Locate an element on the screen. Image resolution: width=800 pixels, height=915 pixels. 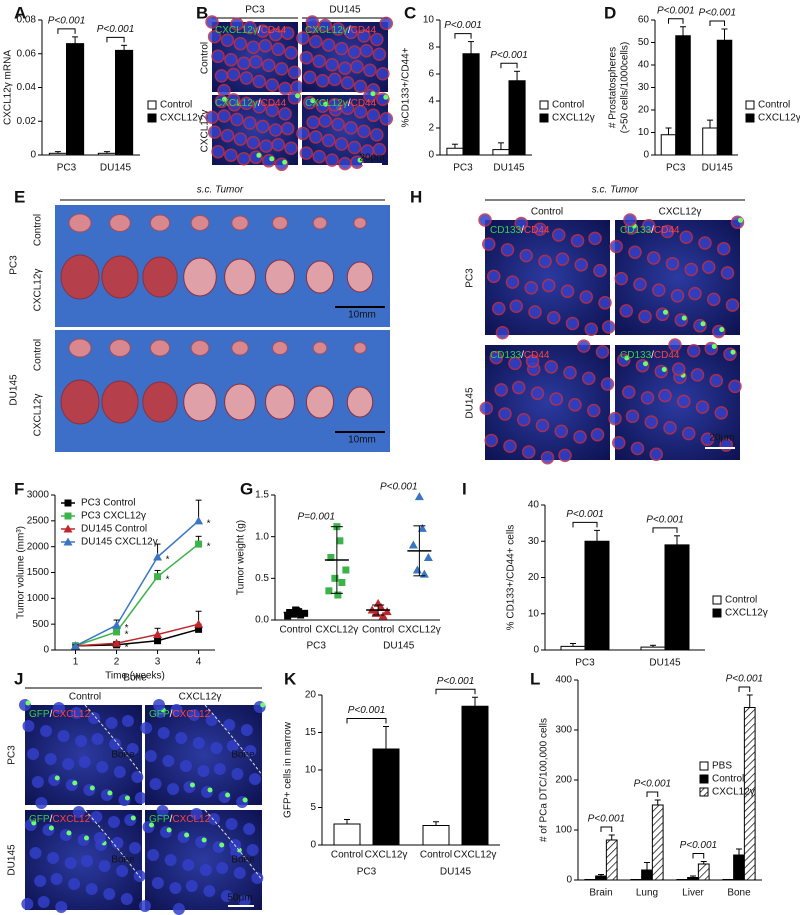
legend-label: PC3 CXCL12γ is located at coordinates (113, 516).